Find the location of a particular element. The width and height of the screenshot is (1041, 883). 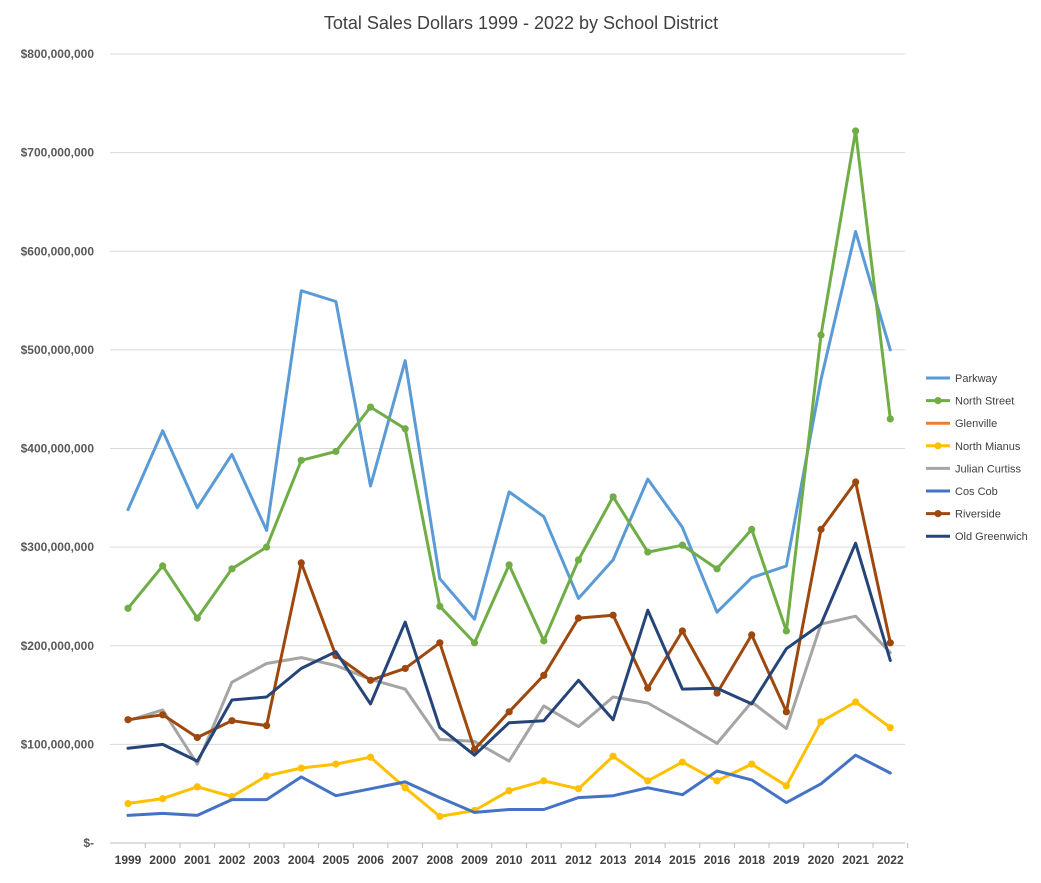

legend-item-glenville: Glenville is located at coordinates (961, 424).